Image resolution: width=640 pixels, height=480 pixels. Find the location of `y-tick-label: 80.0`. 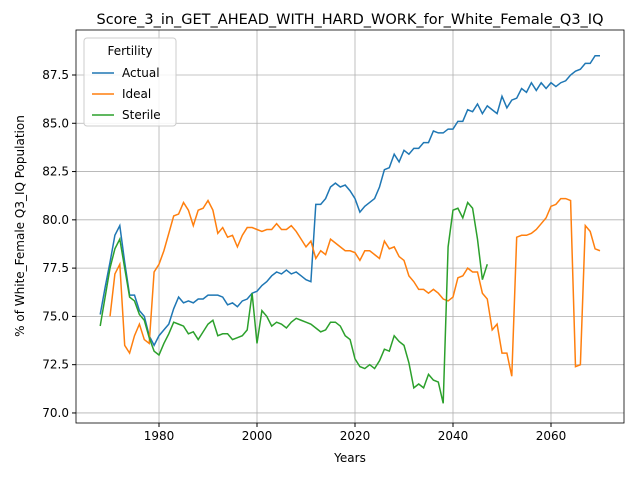

y-tick-label: 80.0 is located at coordinates (55, 220).